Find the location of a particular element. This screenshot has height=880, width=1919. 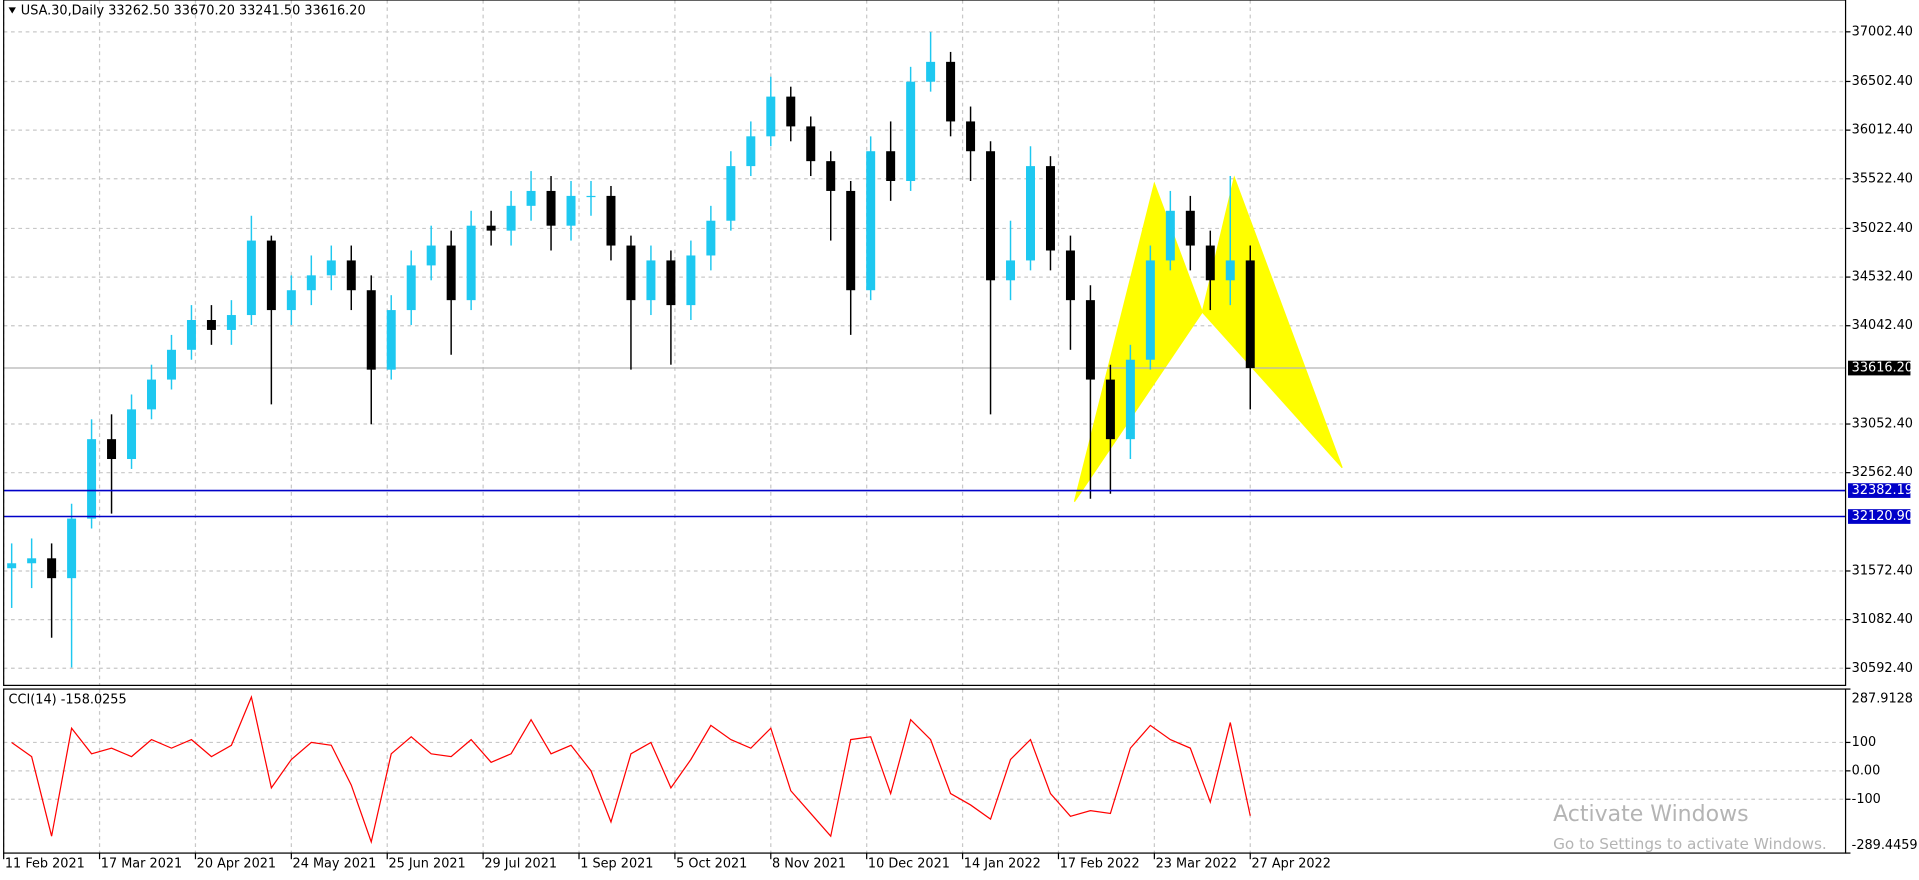

last-price-label: 33616.20 is located at coordinates (1882, 368).